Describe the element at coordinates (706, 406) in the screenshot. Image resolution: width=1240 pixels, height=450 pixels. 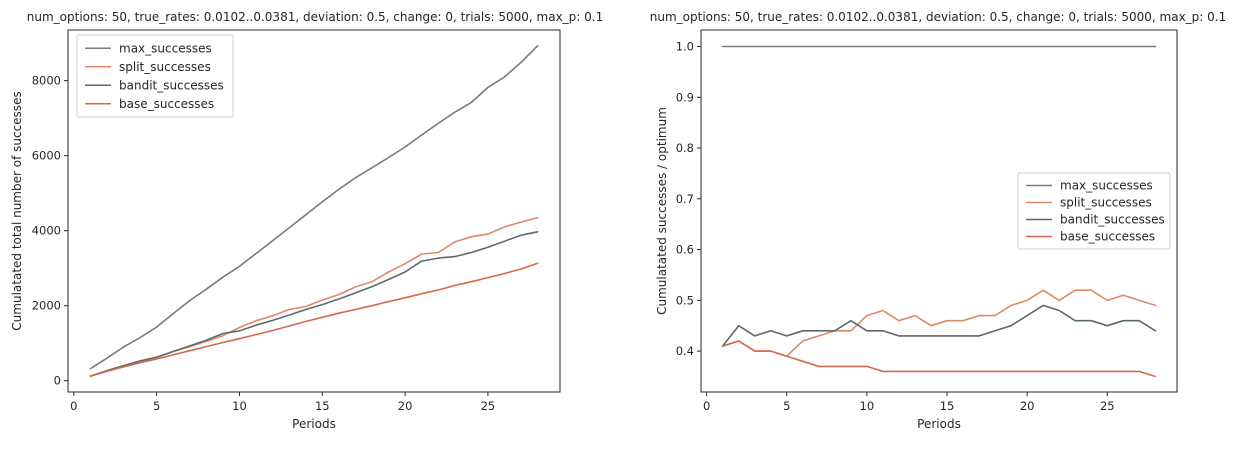
I see `chart-right-xtick-label: 0` at that location.